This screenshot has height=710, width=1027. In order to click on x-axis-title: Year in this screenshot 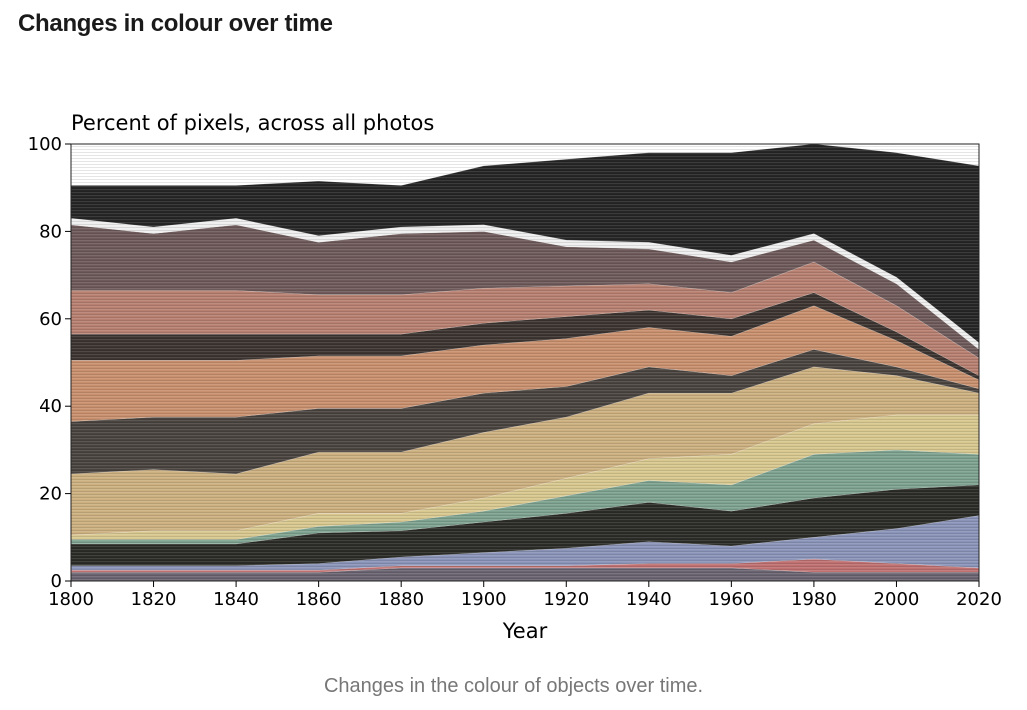, I will do `click(525, 631)`.